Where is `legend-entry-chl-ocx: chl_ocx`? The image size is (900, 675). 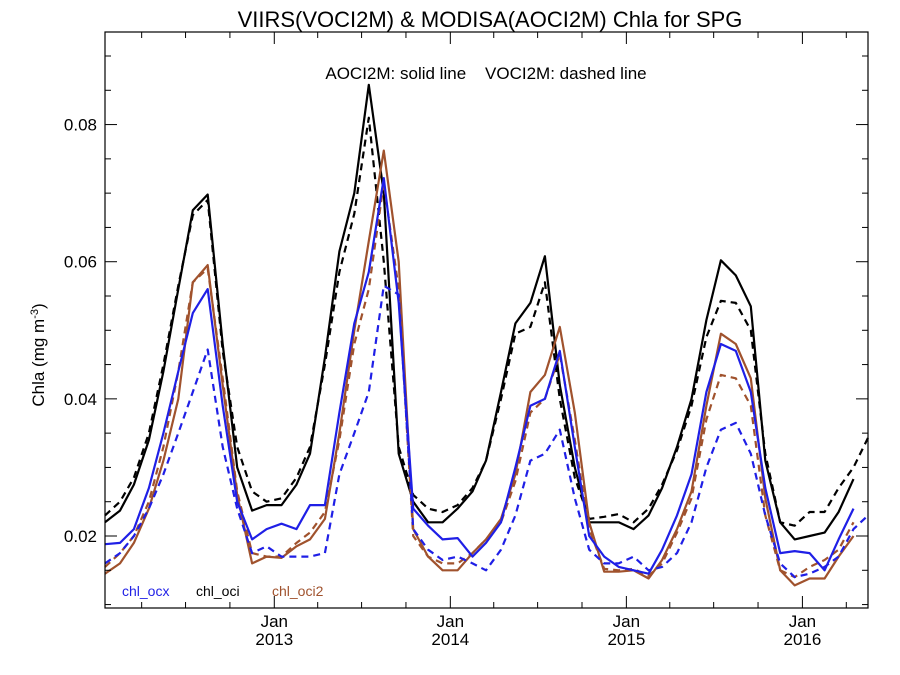 legend-entry-chl-ocx: chl_ocx is located at coordinates (145, 591).